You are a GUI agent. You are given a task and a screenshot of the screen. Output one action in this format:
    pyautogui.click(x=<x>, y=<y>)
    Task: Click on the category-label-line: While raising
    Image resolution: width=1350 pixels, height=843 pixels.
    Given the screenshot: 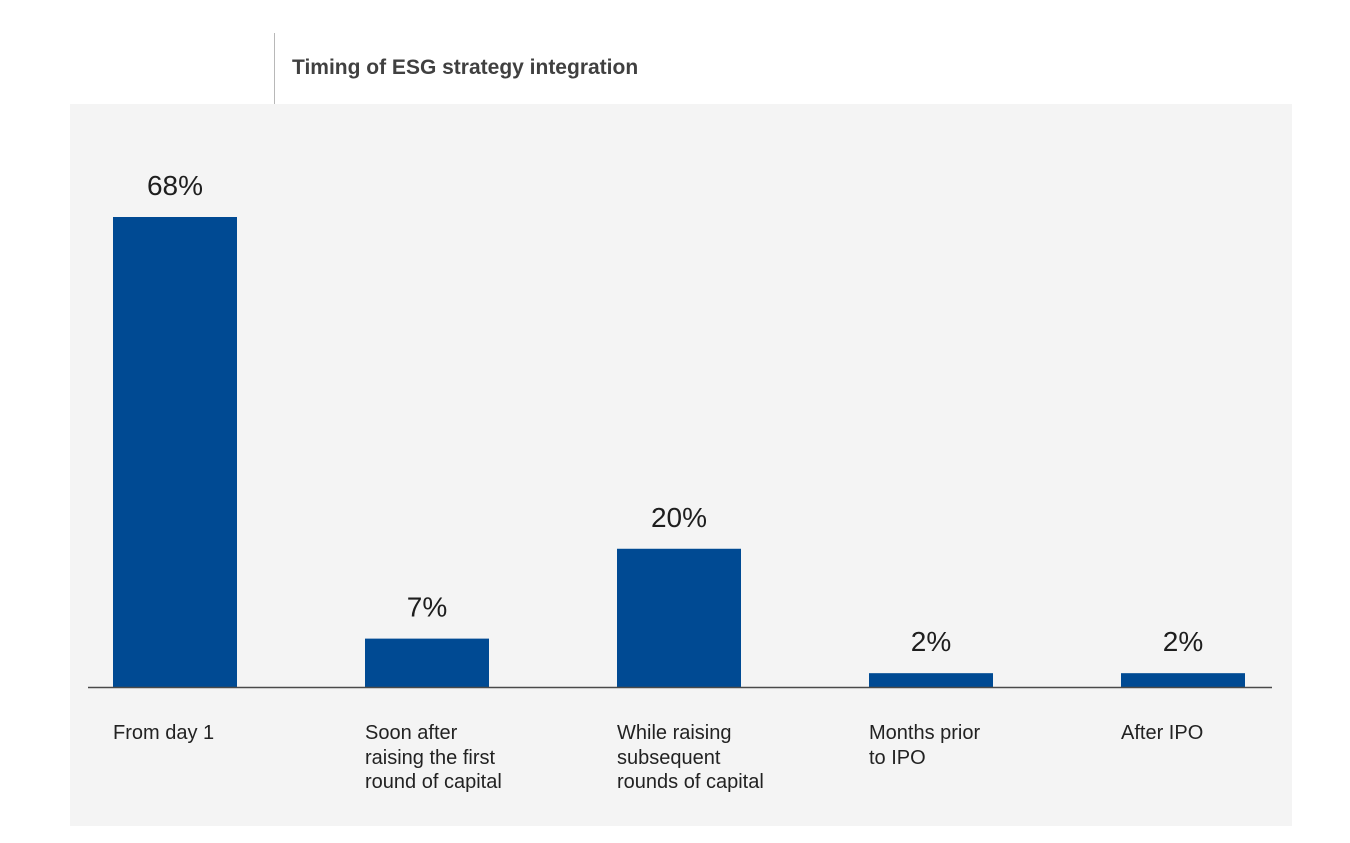 What is the action you would take?
    pyautogui.click(x=674, y=733)
    